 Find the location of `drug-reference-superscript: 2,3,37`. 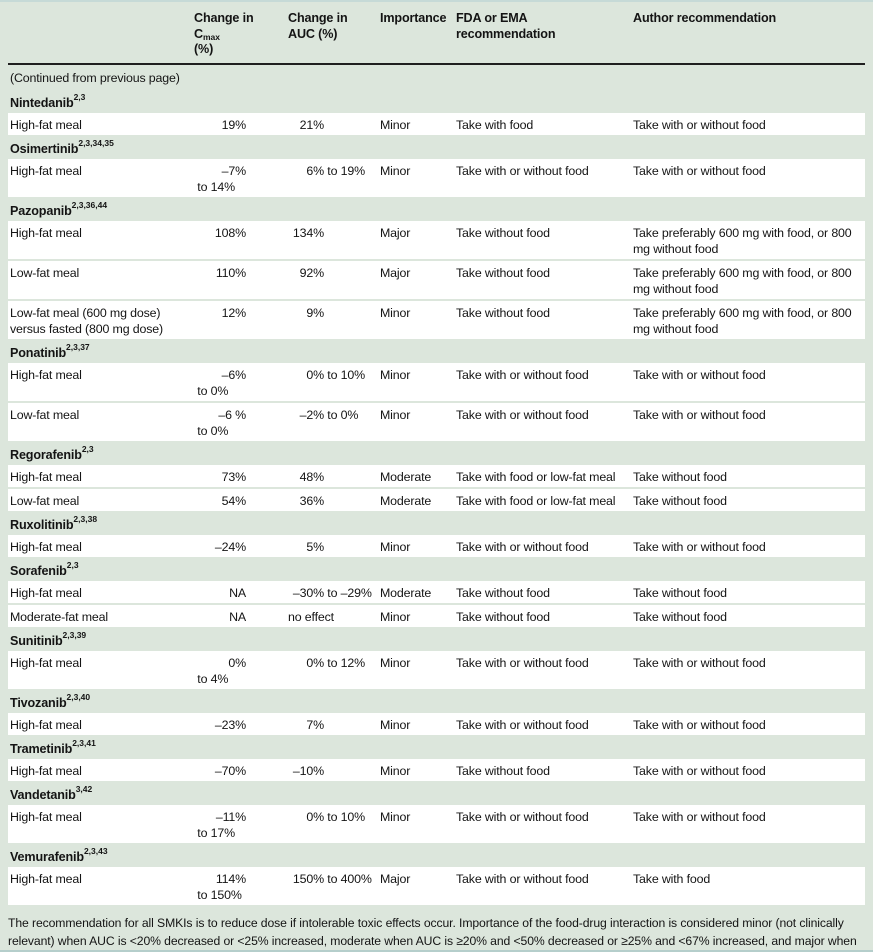

drug-reference-superscript: 2,3,37 is located at coordinates (78, 347).